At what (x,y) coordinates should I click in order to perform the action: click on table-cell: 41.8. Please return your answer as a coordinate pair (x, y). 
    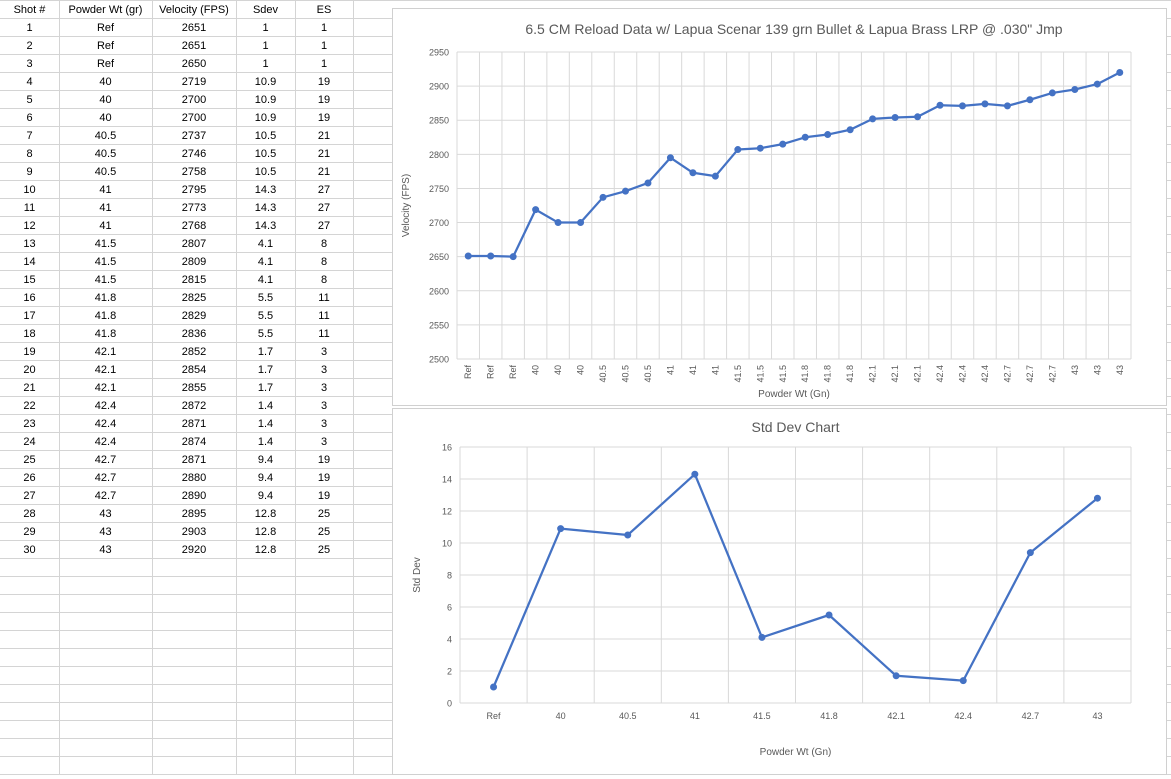
    Looking at the image, I should click on (105, 298).